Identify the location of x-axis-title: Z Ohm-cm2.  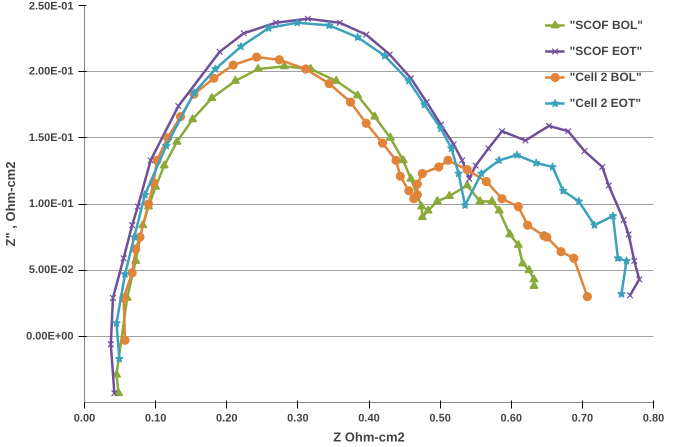
(369, 437).